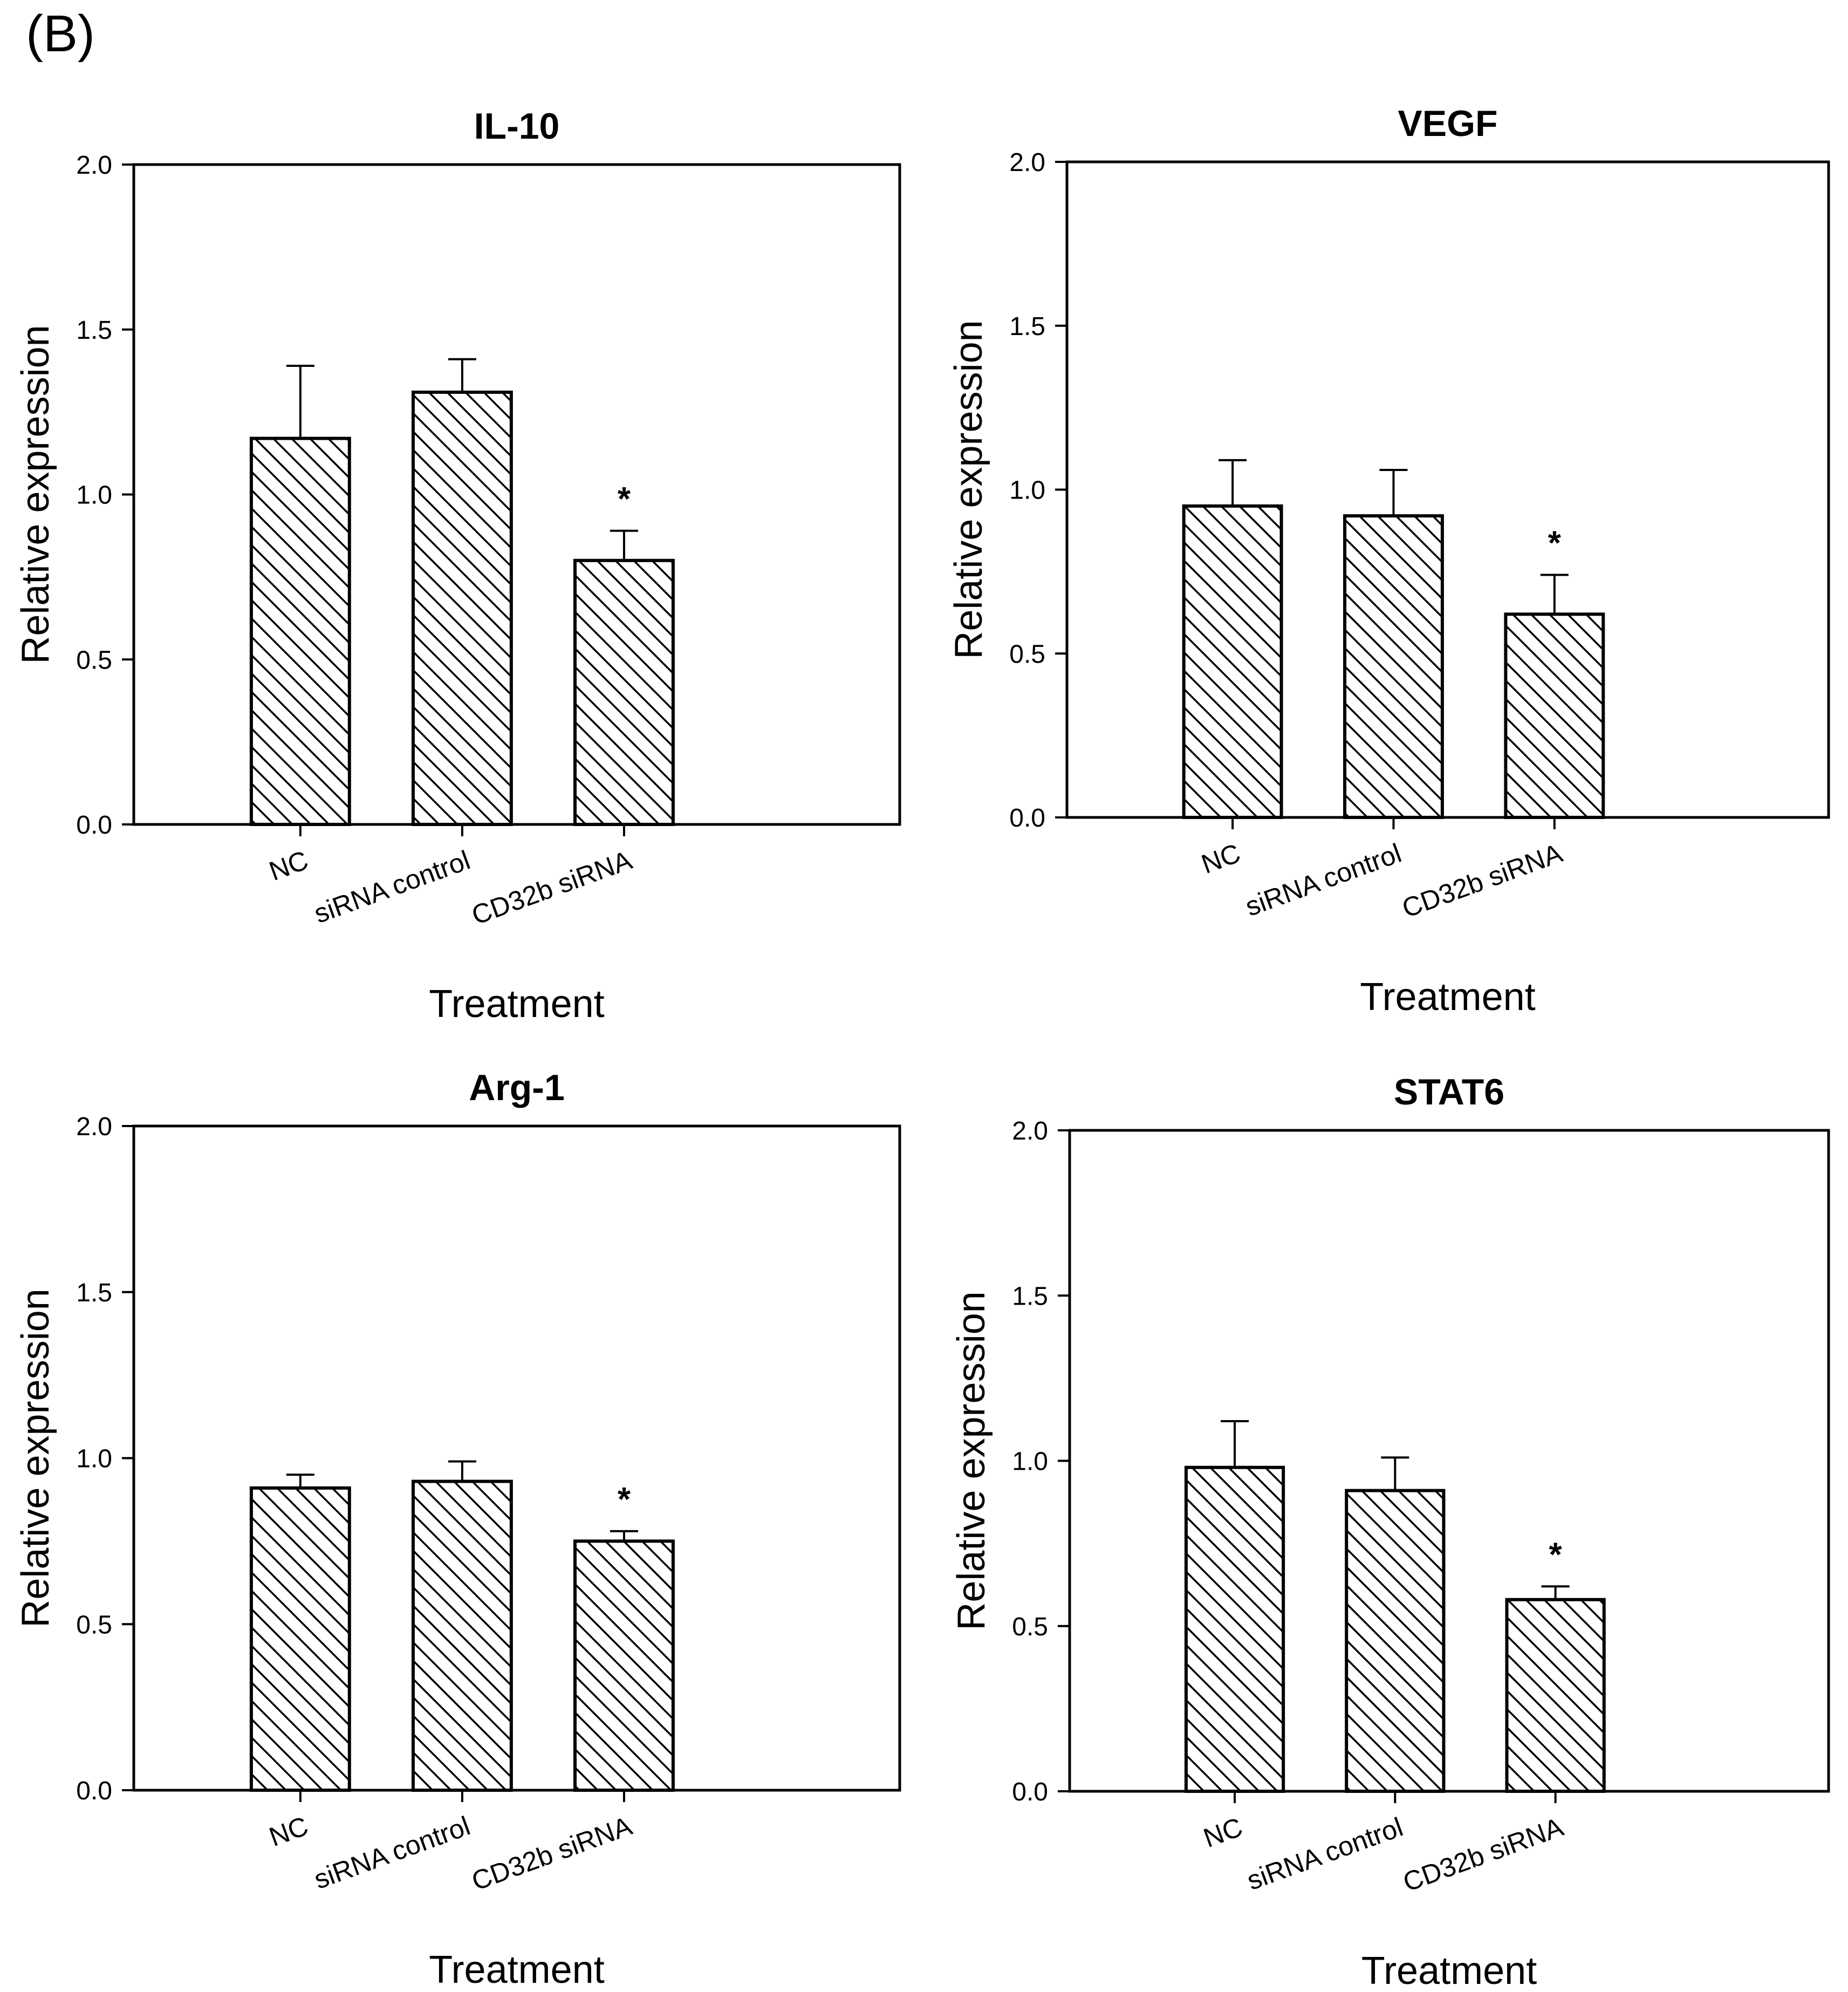 This screenshot has height=1992, width=1848. I want to click on chart-title: STAT6, so click(1449, 1092).